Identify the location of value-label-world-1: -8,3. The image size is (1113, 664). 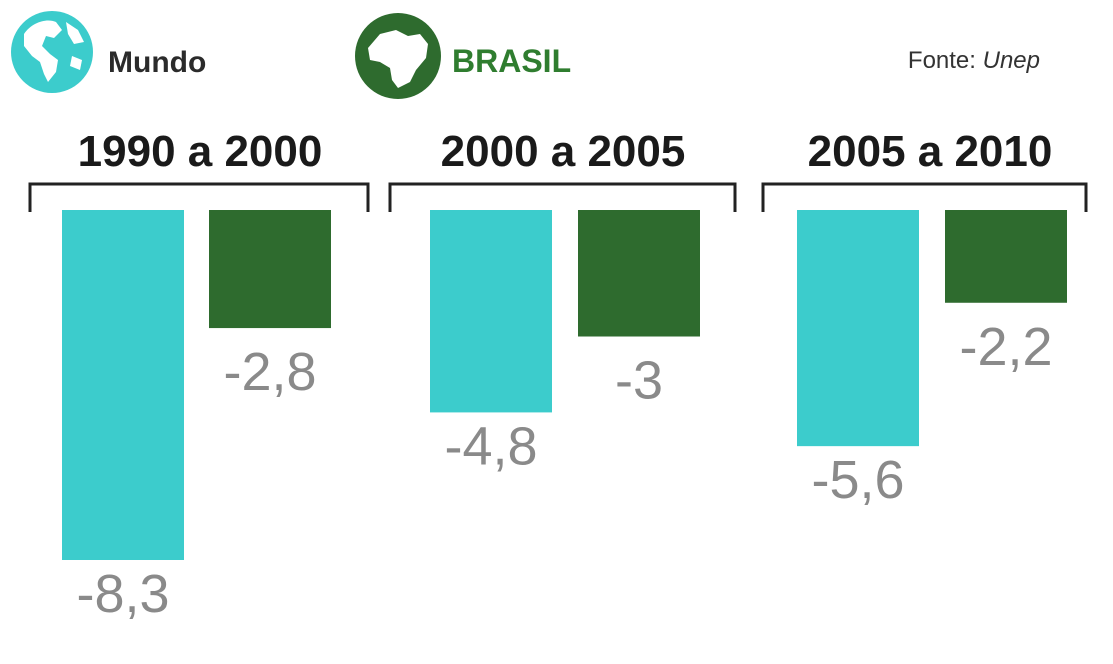
(122, 594).